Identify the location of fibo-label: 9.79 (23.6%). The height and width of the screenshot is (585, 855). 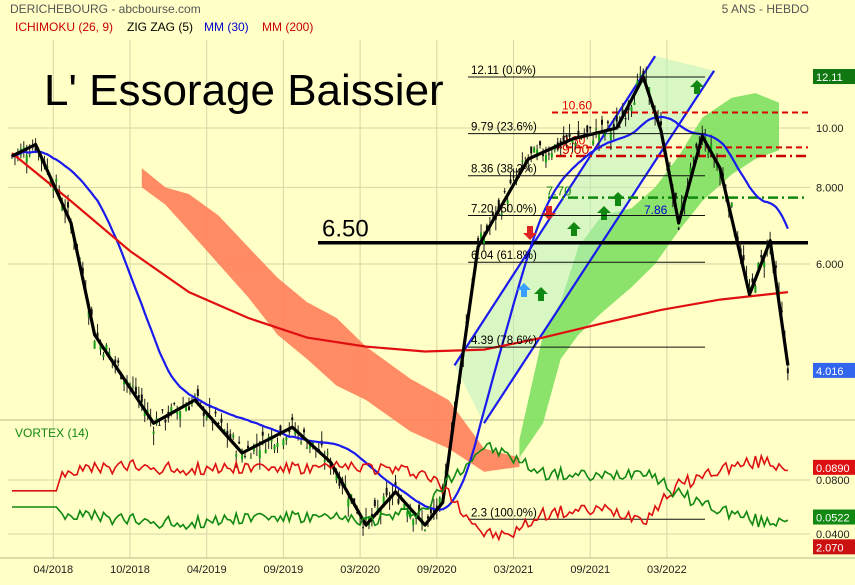
(504, 128).